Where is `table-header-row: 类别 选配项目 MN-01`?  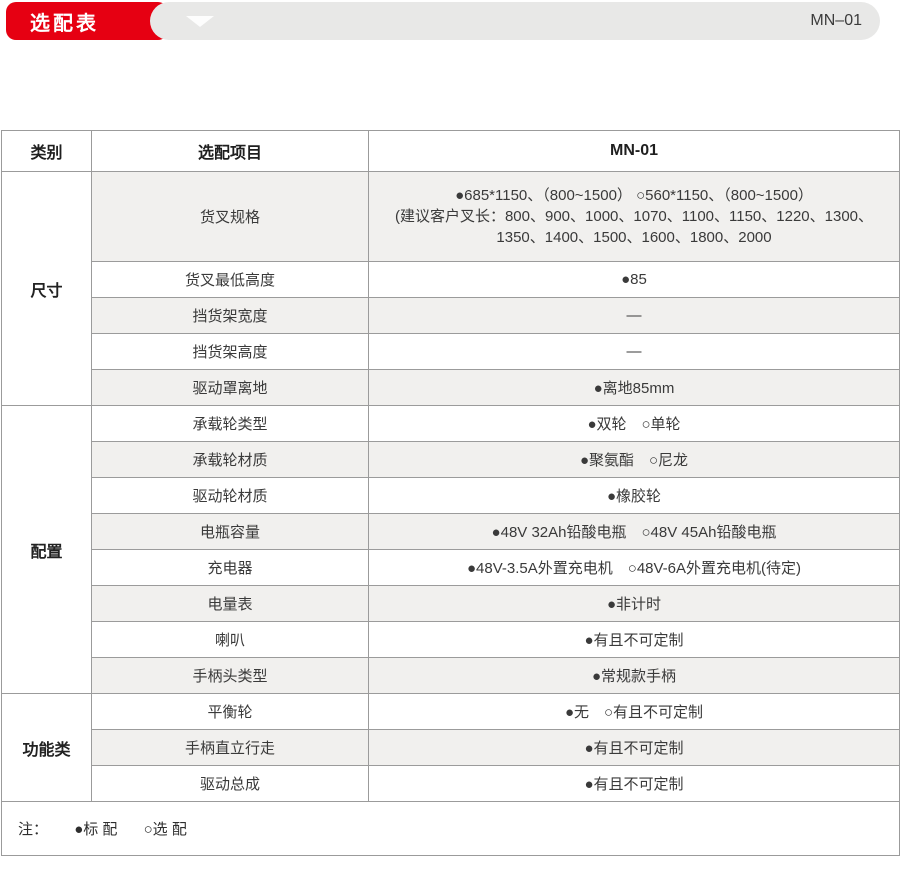 table-header-row: 类别 选配项目 MN-01 is located at coordinates (450, 151).